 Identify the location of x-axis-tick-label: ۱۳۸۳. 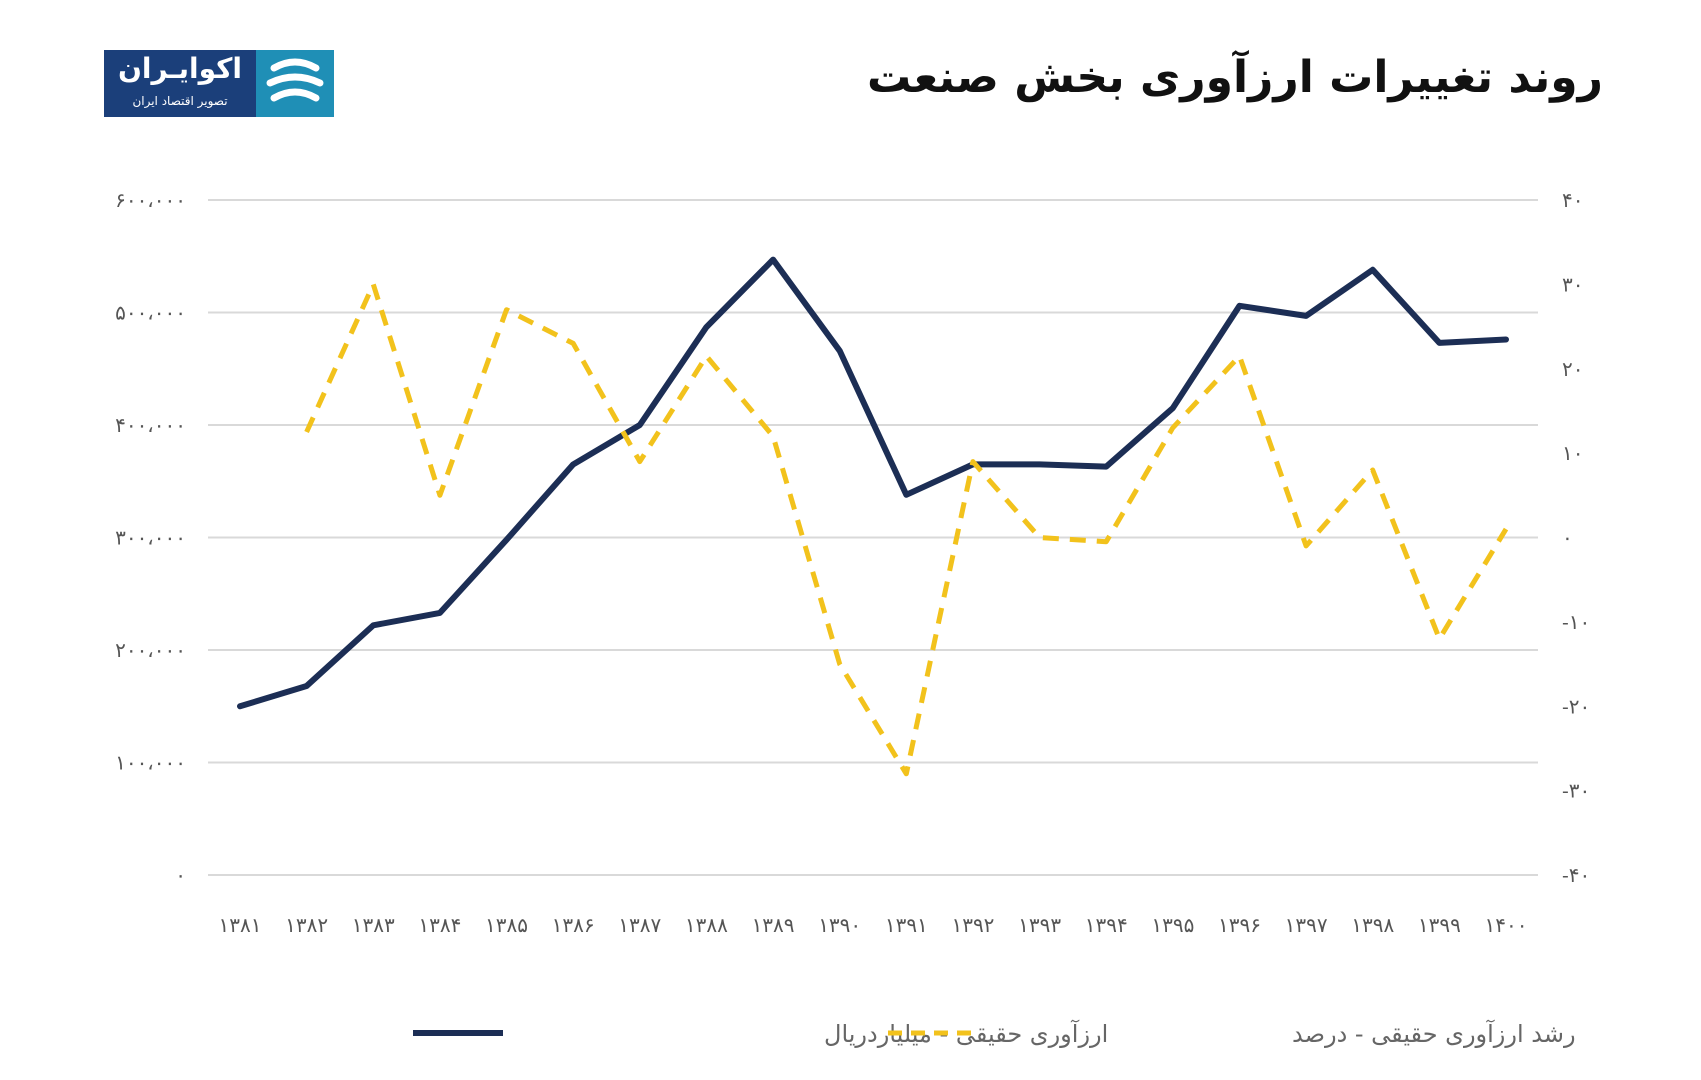
(373, 925).